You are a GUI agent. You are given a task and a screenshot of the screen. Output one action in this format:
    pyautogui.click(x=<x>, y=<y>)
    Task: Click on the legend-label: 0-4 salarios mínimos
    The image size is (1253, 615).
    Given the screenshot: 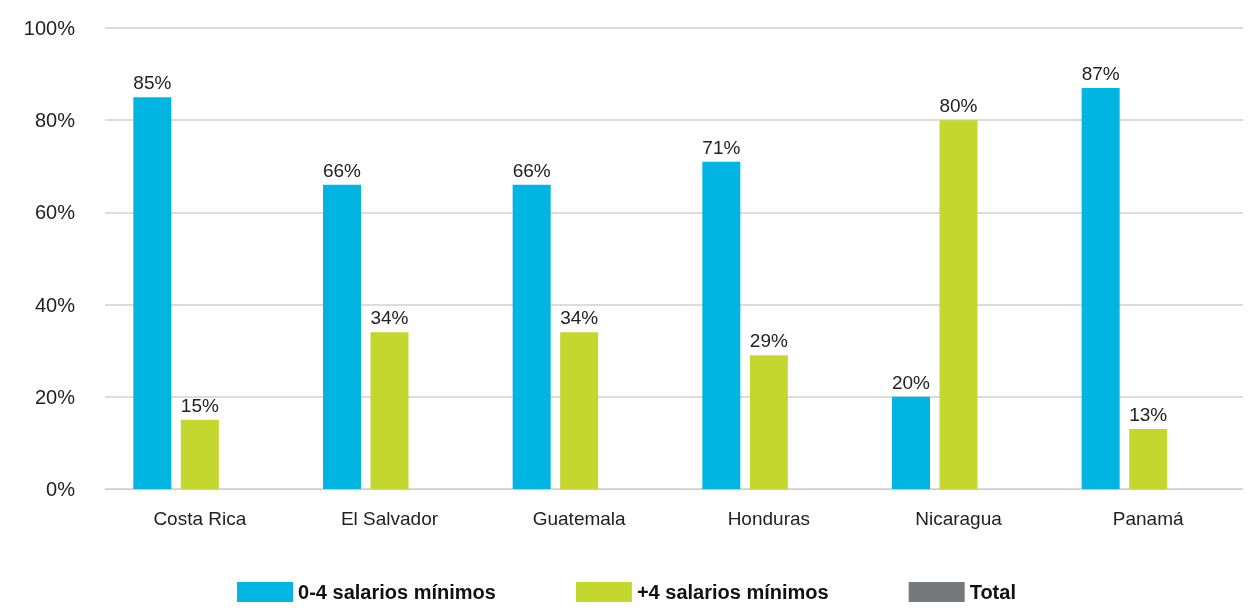 What is the action you would take?
    pyautogui.click(x=397, y=592)
    